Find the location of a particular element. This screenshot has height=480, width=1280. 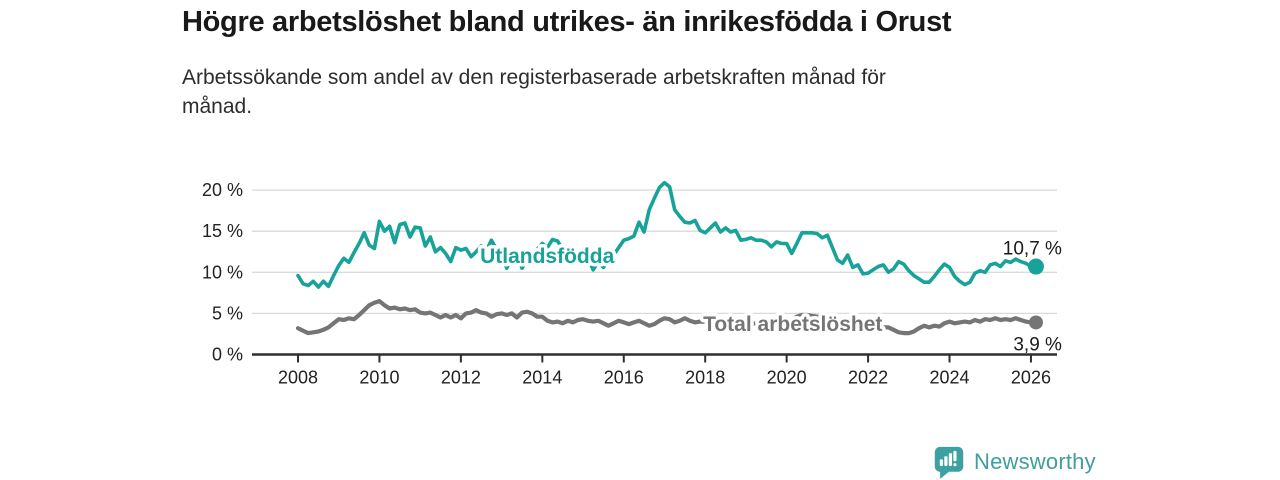

y-axis-tick-label: 10 % is located at coordinates (222, 272).